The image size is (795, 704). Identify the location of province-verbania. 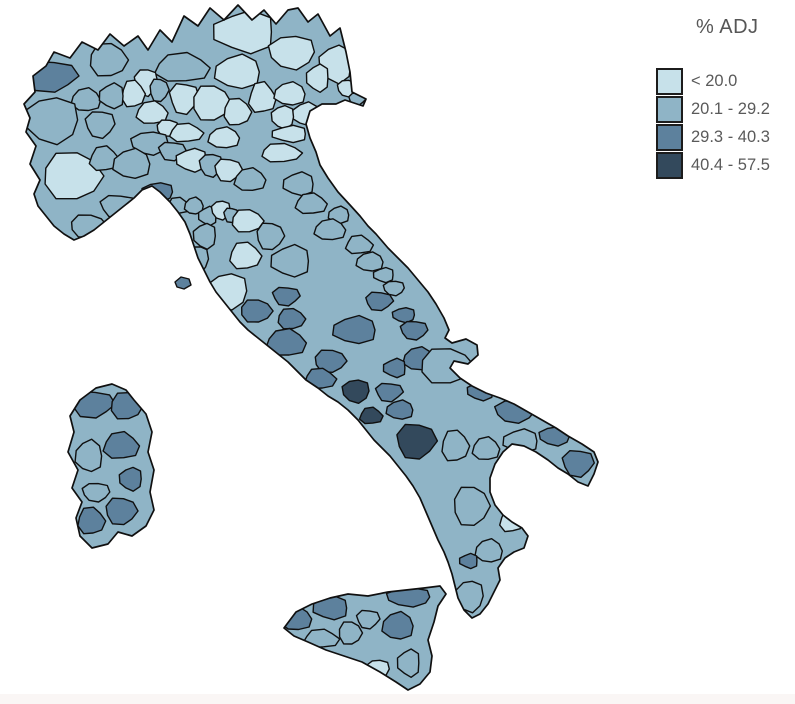
(109, 59).